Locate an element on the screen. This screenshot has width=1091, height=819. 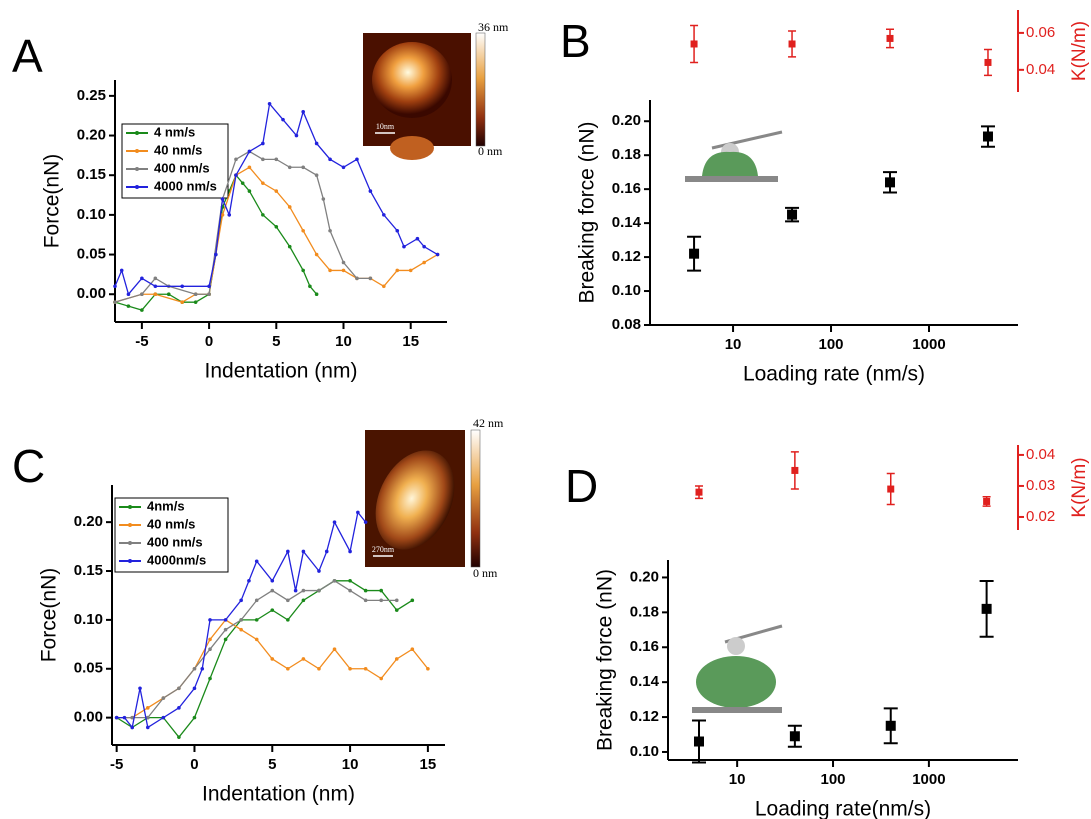
x-axis-label: Indentation (nm) is located at coordinates (278, 794).